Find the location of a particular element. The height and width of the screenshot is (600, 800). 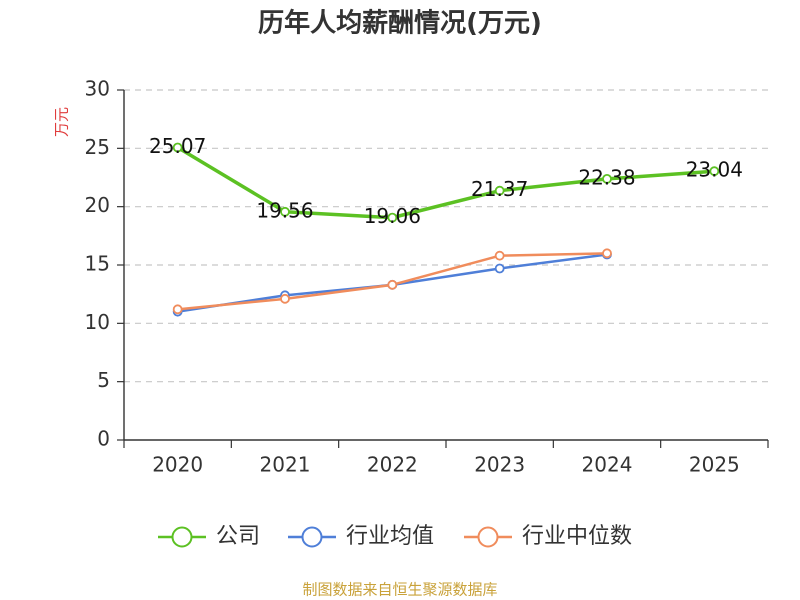

legend-label-industry-median: 行业中位数 is located at coordinates (577, 536).